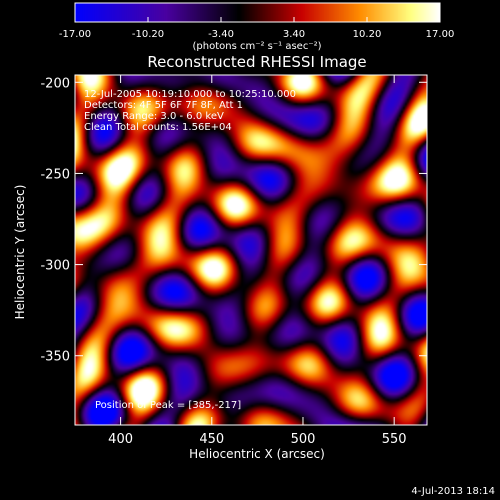  What do you see at coordinates (120, 439) in the screenshot?
I see `x-tick-label: 400` at bounding box center [120, 439].